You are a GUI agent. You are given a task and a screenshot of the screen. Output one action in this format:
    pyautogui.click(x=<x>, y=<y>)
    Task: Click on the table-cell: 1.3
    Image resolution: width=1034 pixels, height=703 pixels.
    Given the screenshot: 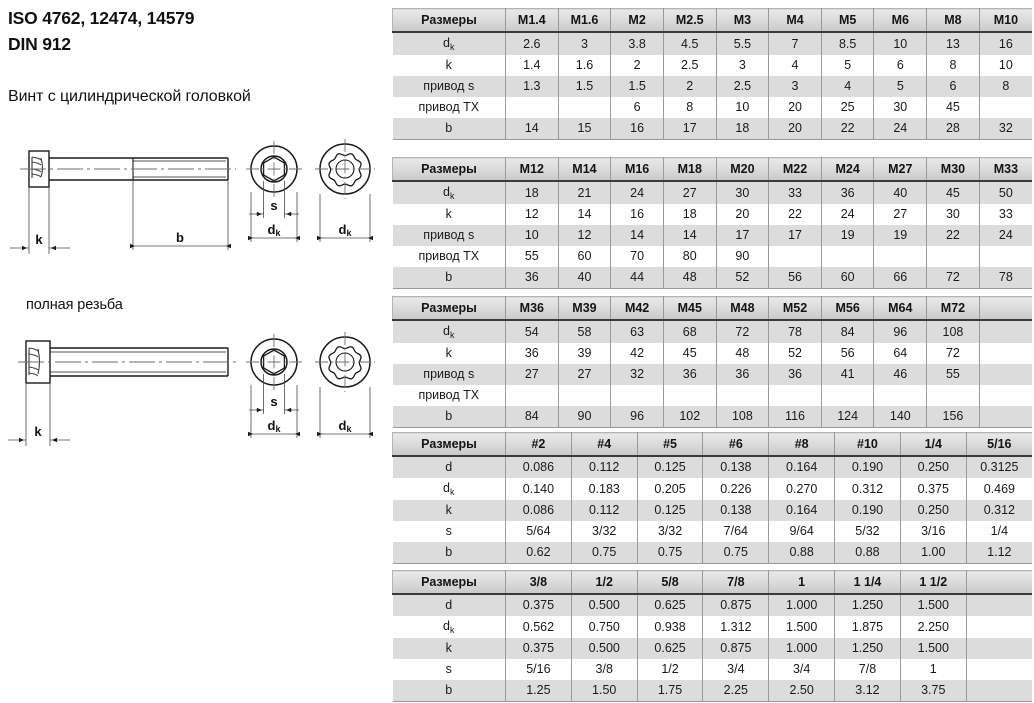 What is the action you would take?
    pyautogui.click(x=532, y=86)
    